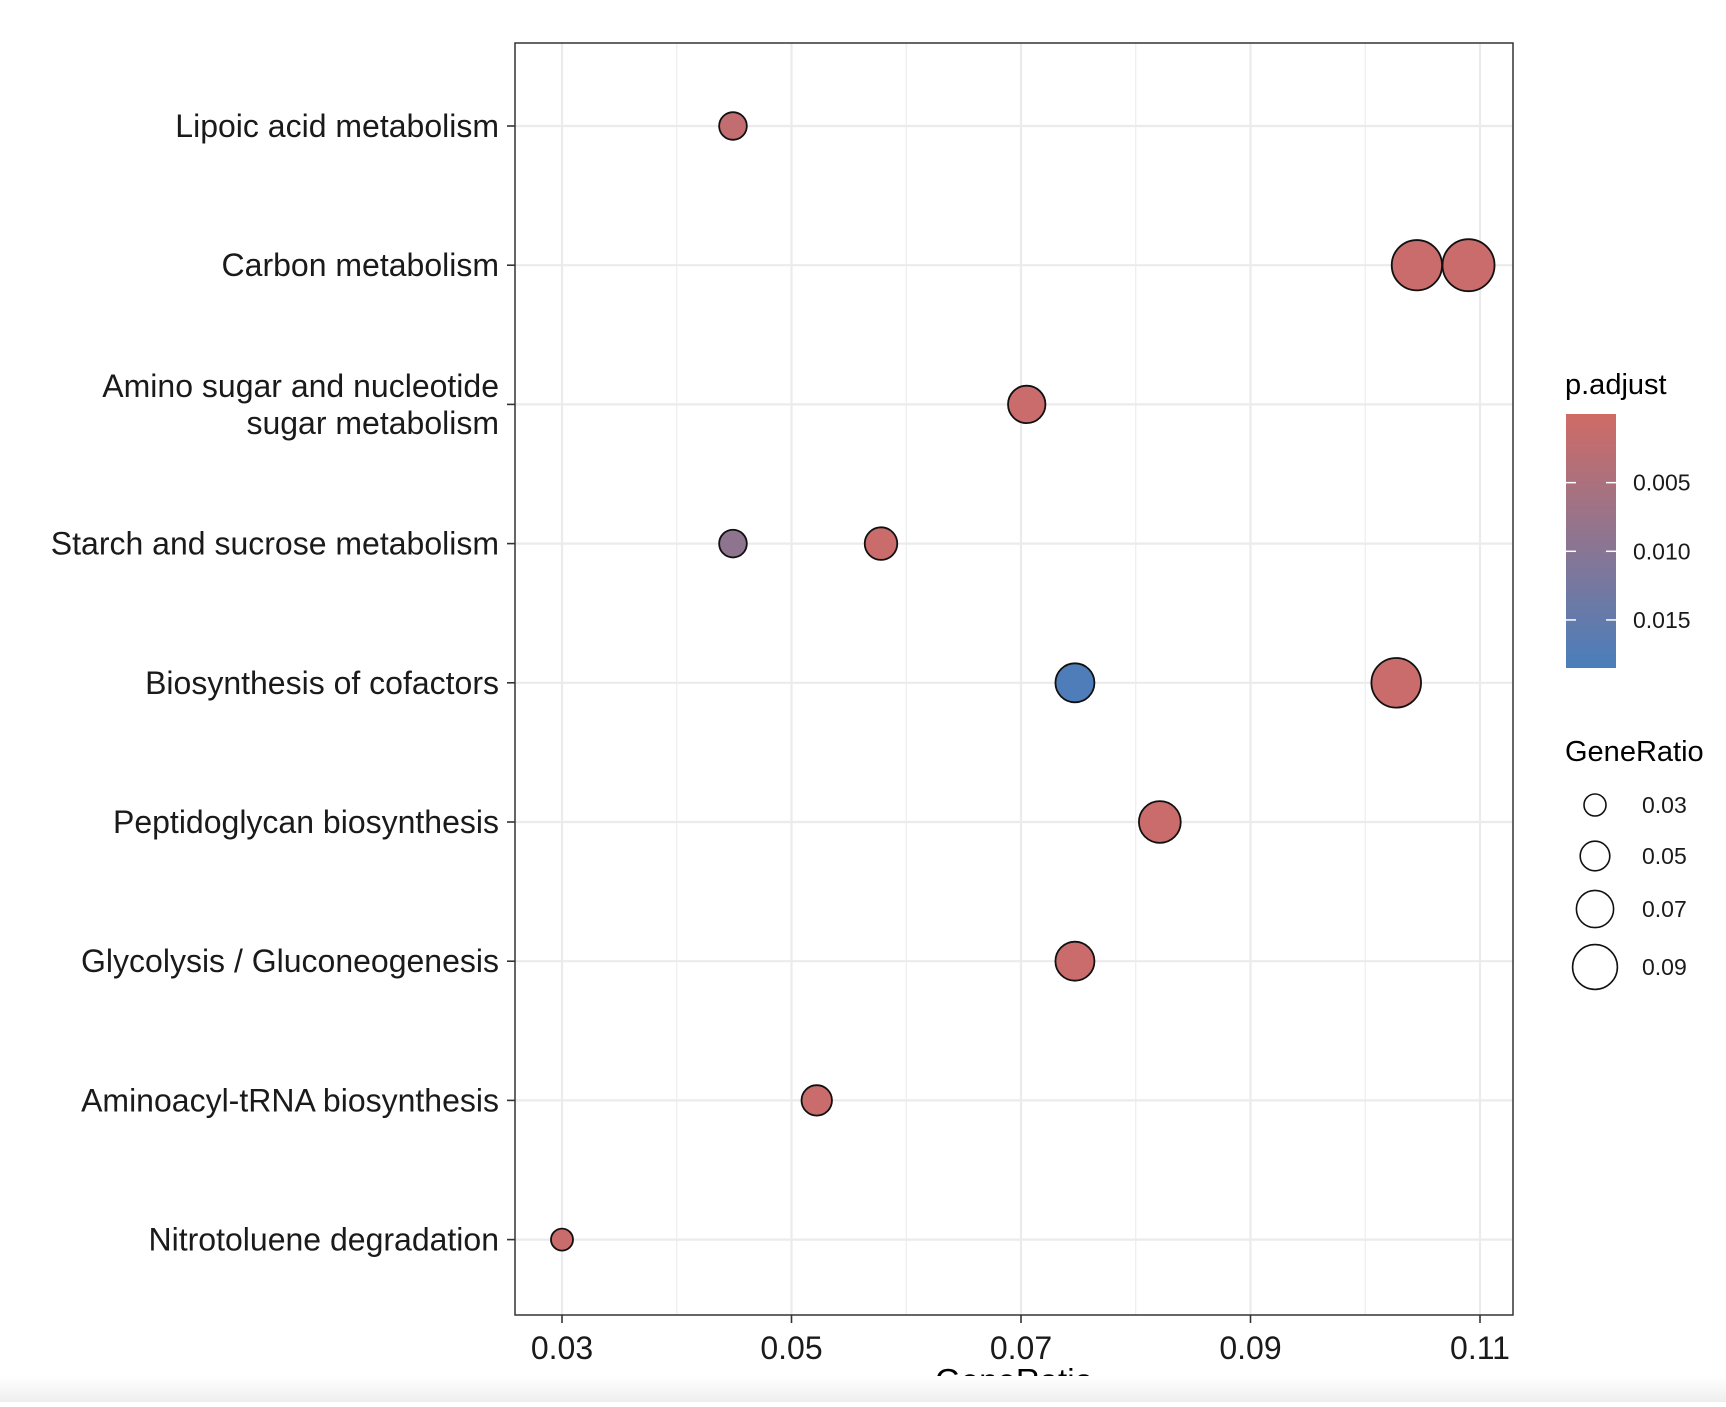  Describe the element at coordinates (1591, 541) in the screenshot. I see `legend-colorbar` at that location.